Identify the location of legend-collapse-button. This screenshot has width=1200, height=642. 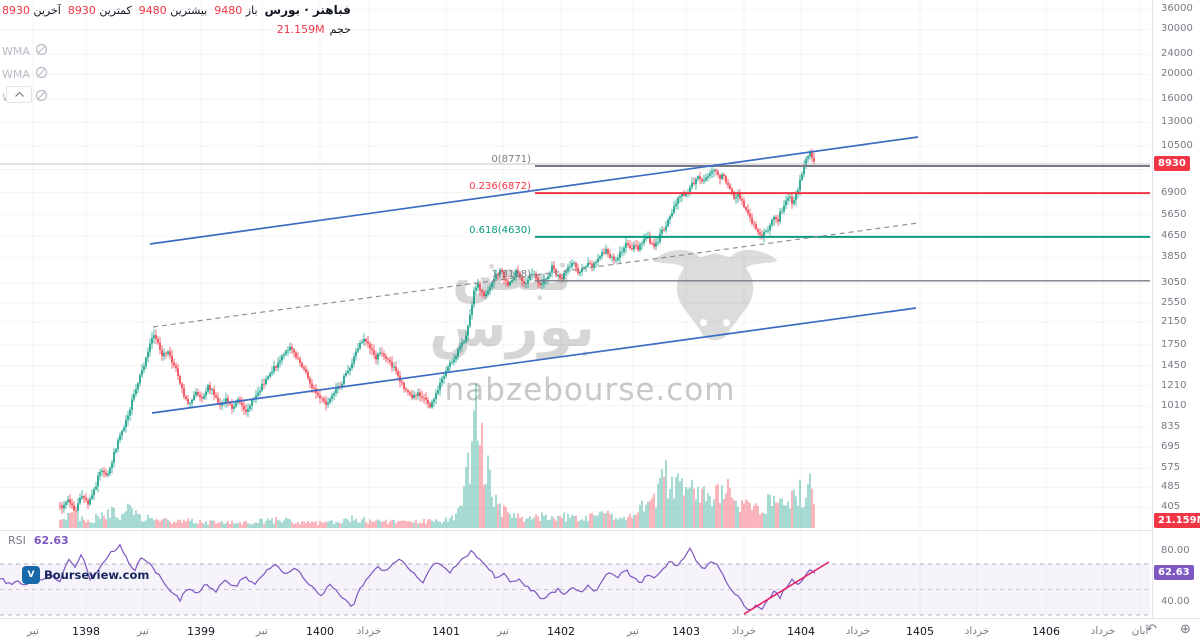
(19, 94).